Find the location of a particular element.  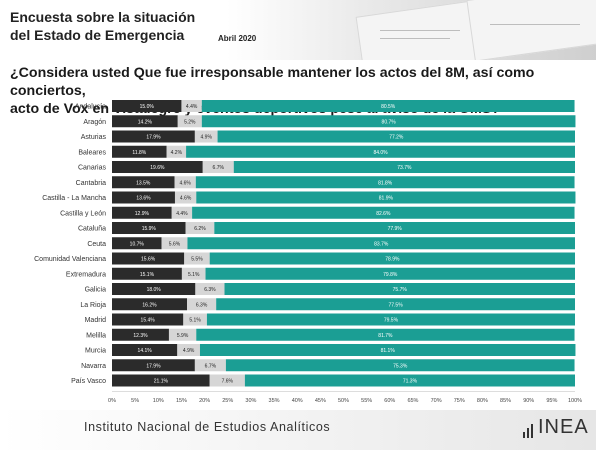

x-tick-label: 30% is located at coordinates (250, 401).